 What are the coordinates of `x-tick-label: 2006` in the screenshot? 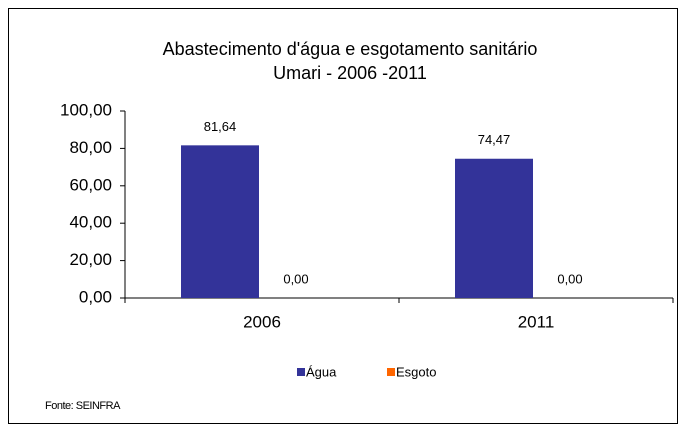 It's located at (262, 321).